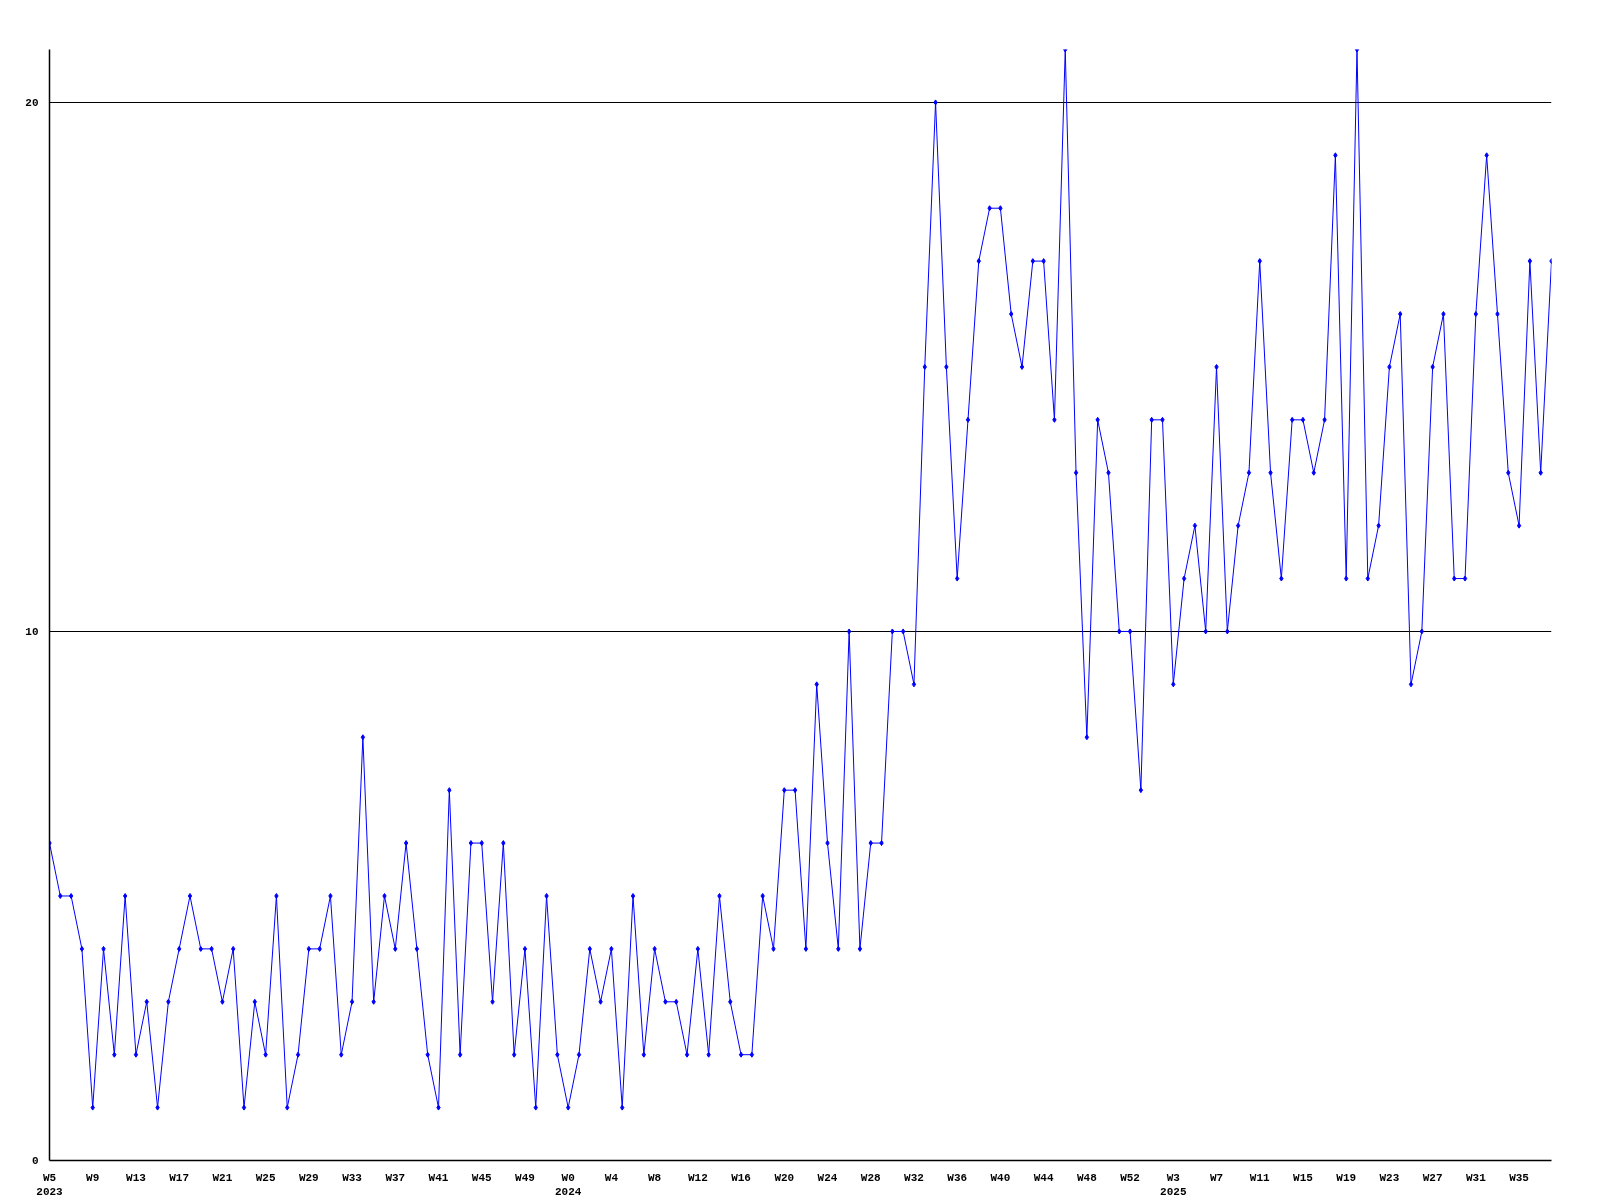 The image size is (1600, 1200). What do you see at coordinates (265, 1177) in the screenshot?
I see `x-tick-label: W25` at bounding box center [265, 1177].